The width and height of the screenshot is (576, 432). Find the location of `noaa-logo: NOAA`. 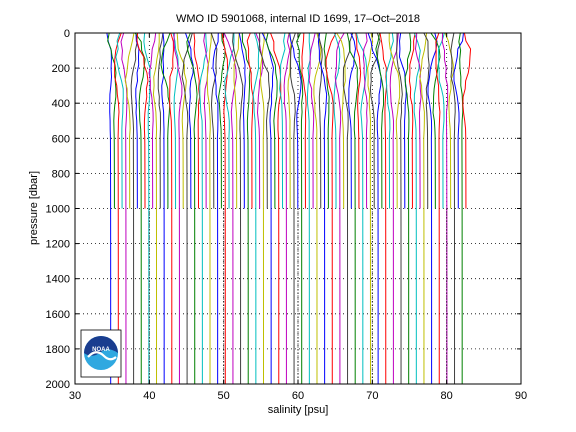

noaa-logo: NOAA is located at coordinates (101, 353).